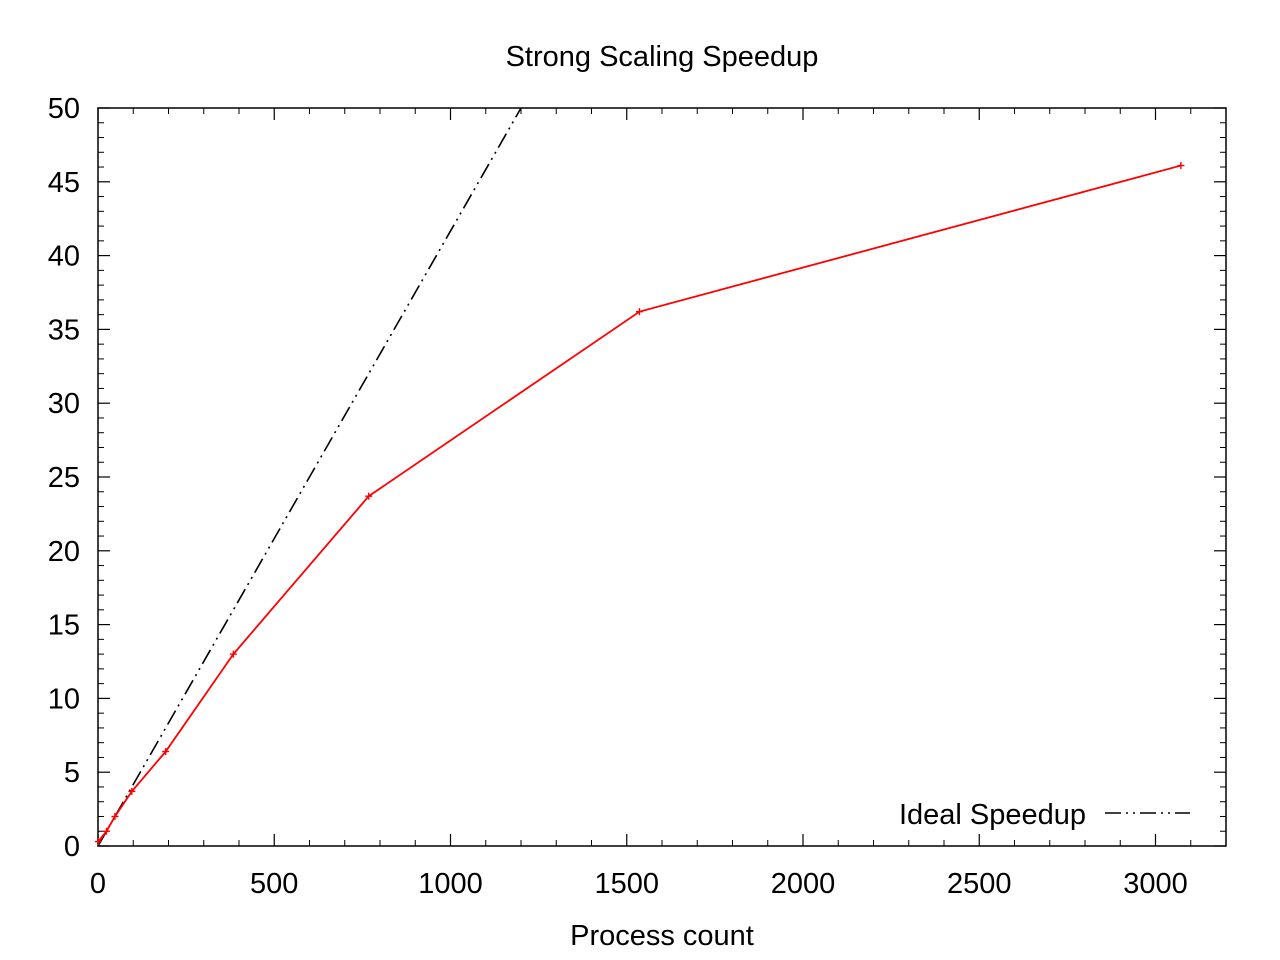 This screenshot has width=1280, height=960. What do you see at coordinates (64, 552) in the screenshot?
I see `y-tick-label: 20` at bounding box center [64, 552].